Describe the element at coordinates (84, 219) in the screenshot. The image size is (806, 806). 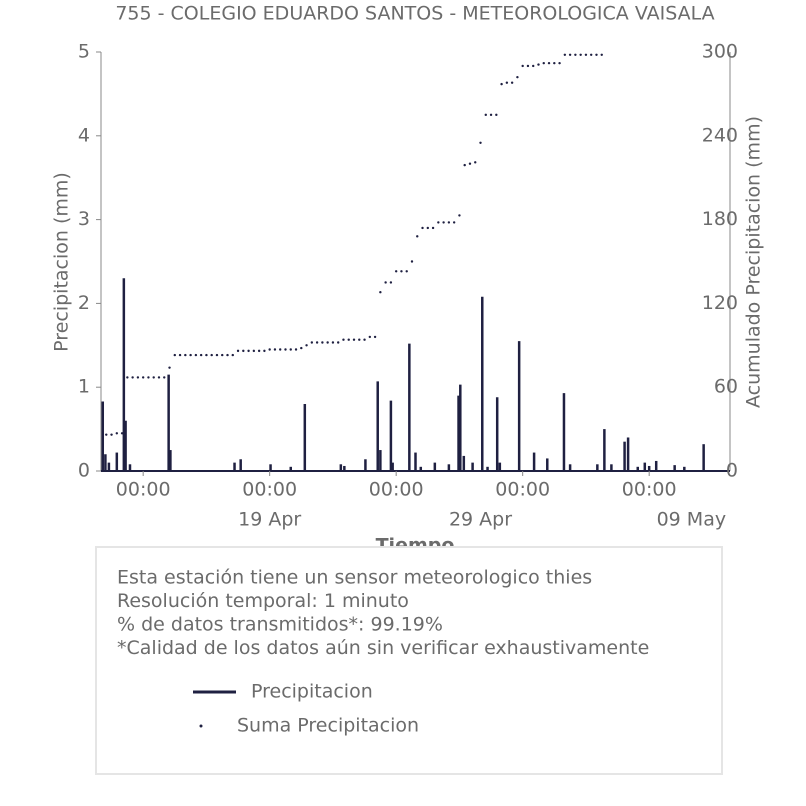
I see `y-tick-label: 3` at that location.